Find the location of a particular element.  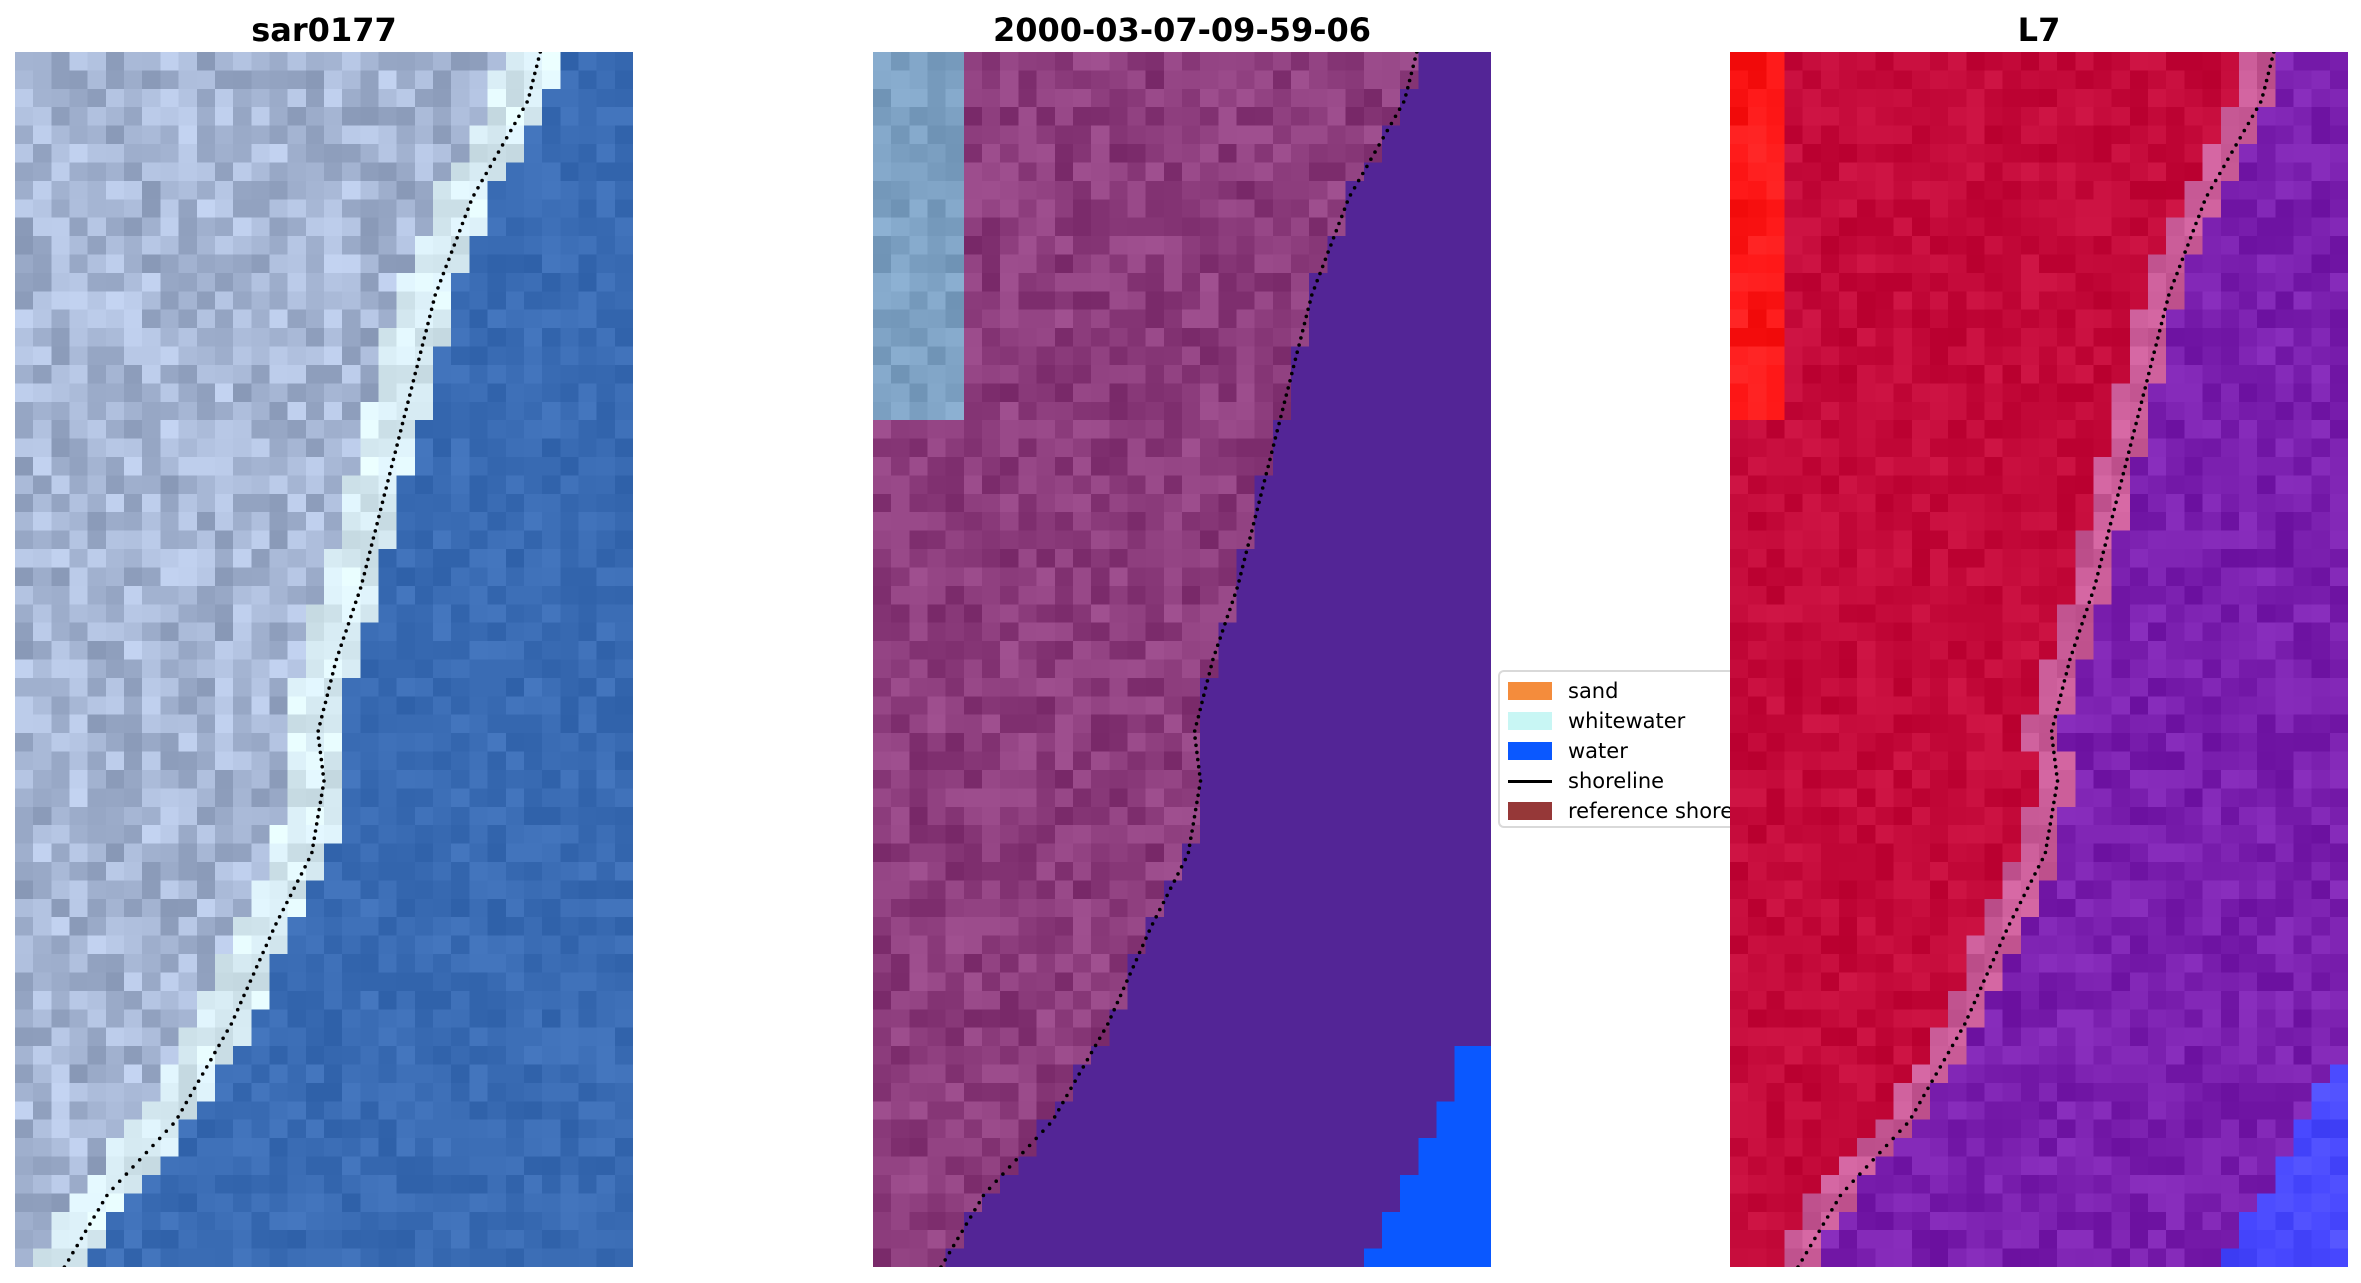

whitewater-swatch is located at coordinates (1530, 721).